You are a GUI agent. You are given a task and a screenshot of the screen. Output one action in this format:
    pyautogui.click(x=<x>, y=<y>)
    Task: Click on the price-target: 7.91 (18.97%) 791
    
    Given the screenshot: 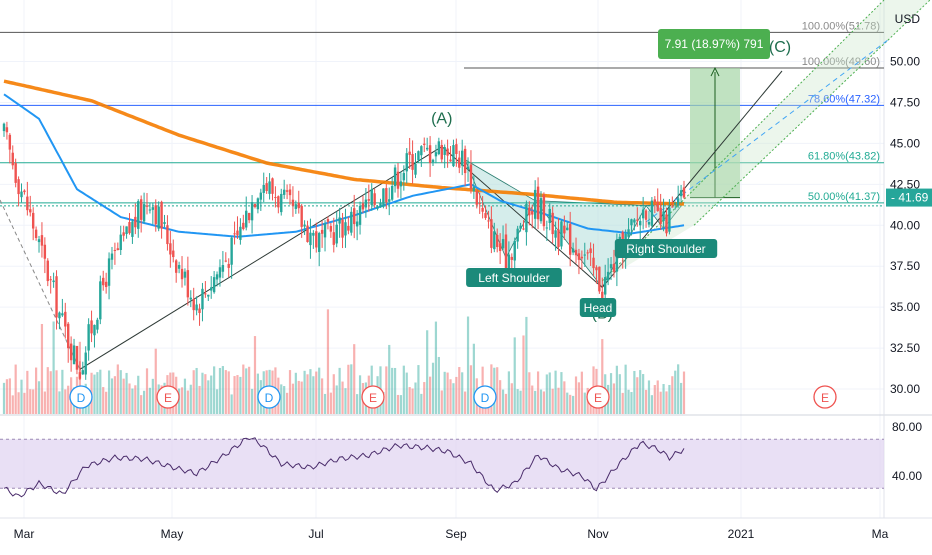 What is the action you would take?
    pyautogui.click(x=714, y=114)
    